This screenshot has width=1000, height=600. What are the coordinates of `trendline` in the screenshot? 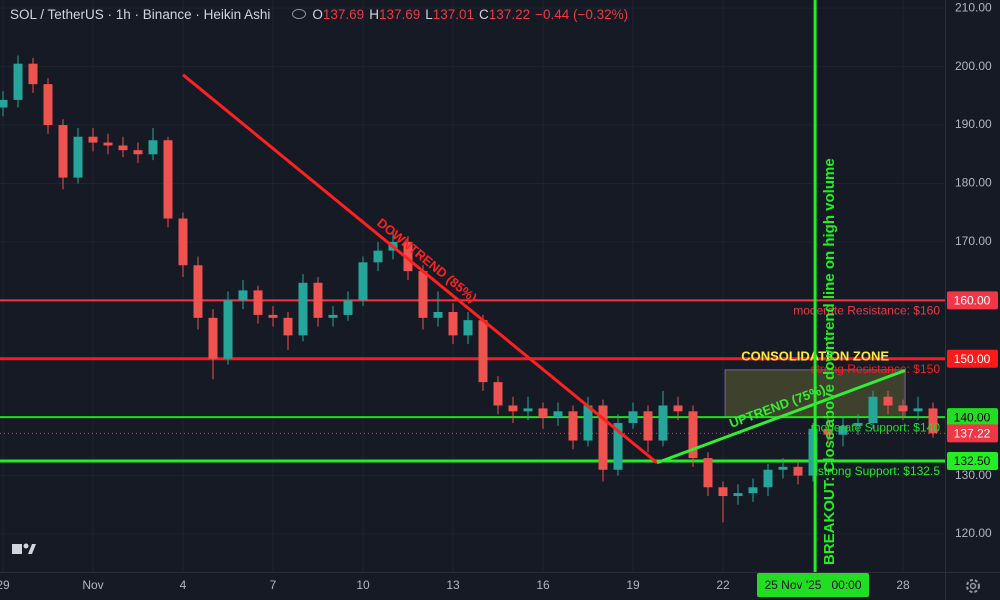 It's located at (781, 417).